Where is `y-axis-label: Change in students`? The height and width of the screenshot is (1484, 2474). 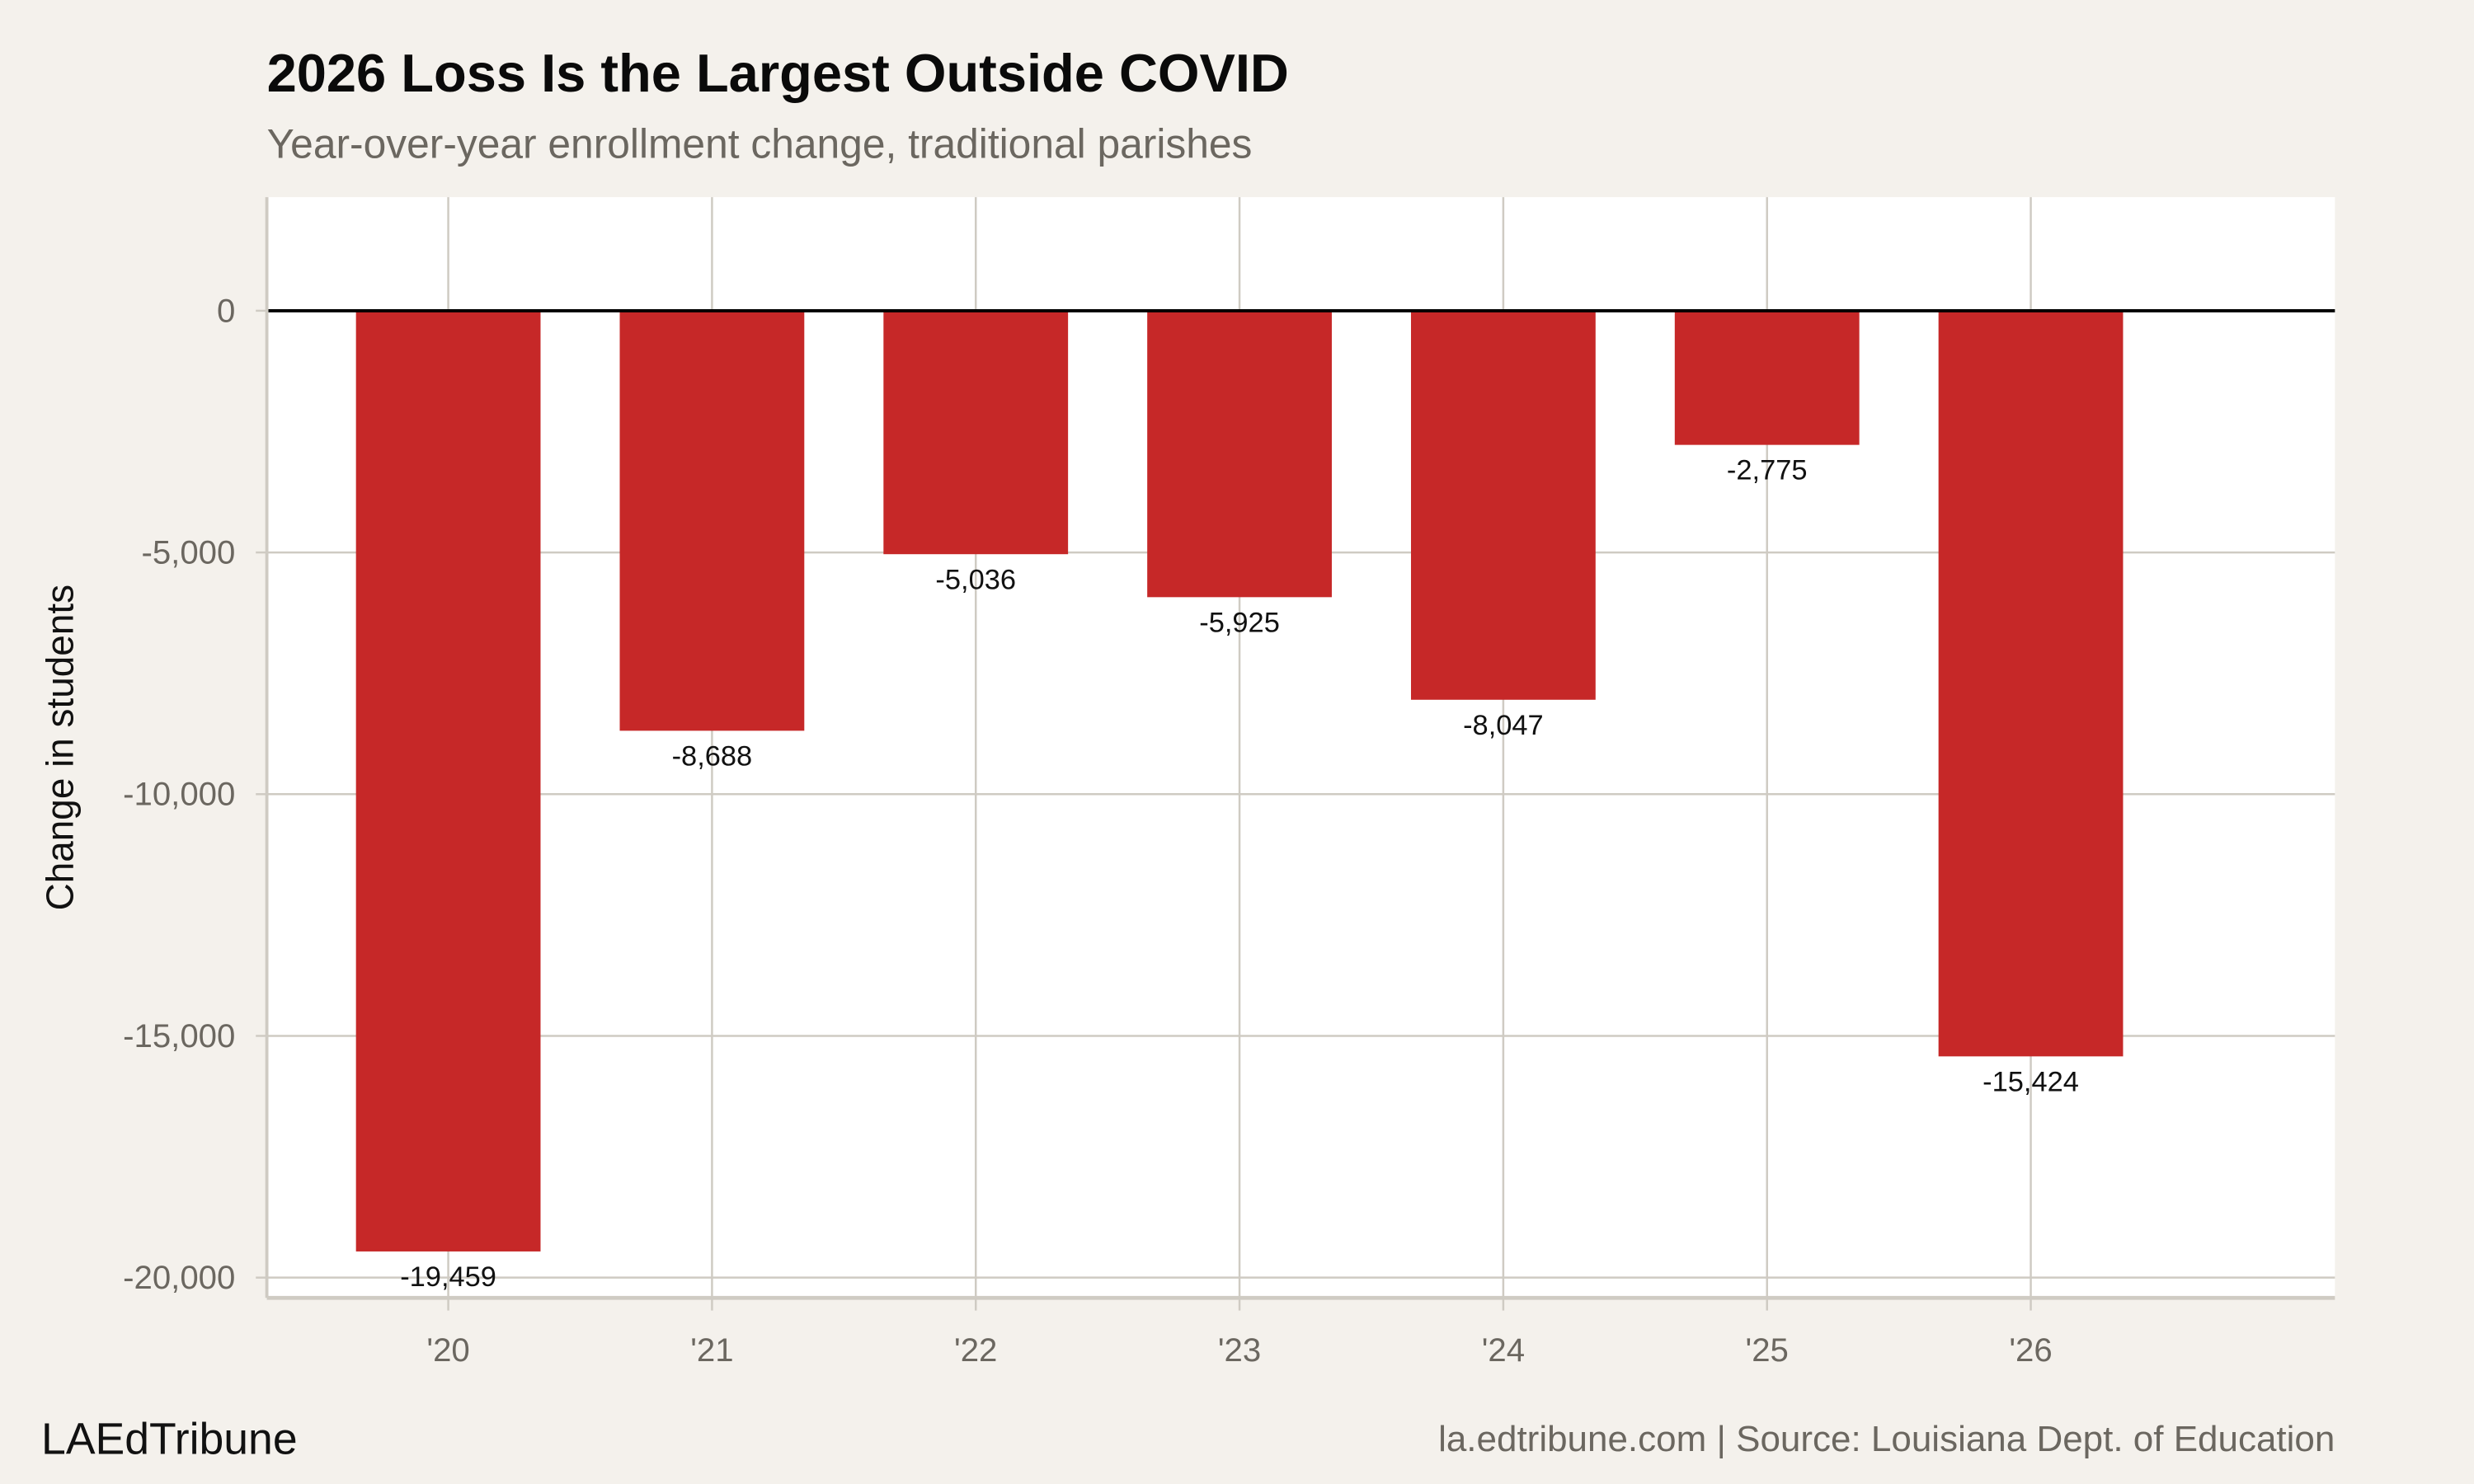
y-axis-label: Change in students is located at coordinates (59, 747).